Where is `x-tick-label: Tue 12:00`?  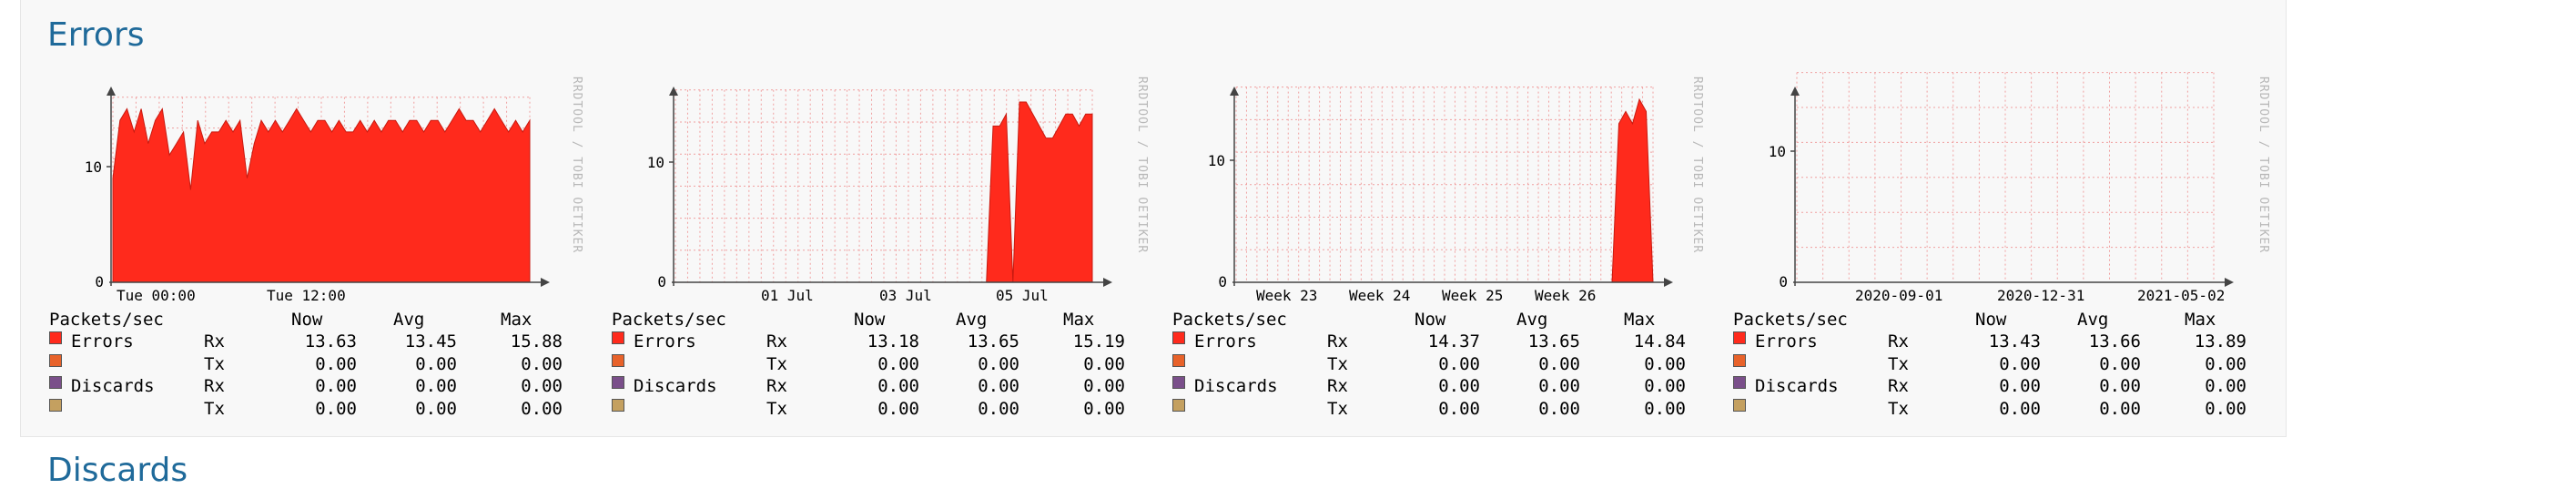 x-tick-label: Tue 12:00 is located at coordinates (306, 295).